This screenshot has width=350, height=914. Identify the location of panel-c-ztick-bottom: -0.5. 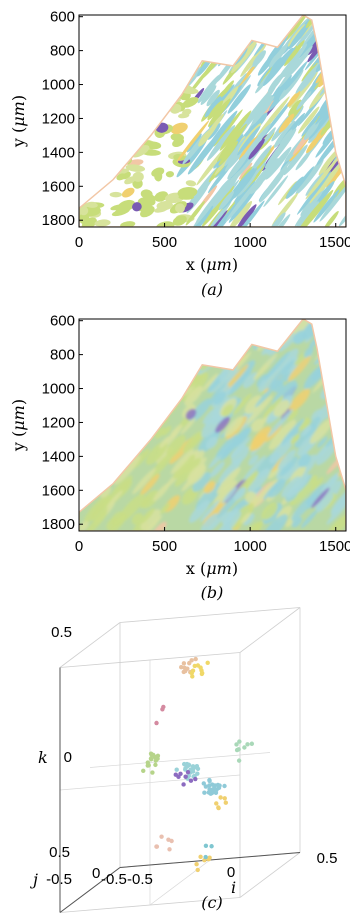
(59, 879).